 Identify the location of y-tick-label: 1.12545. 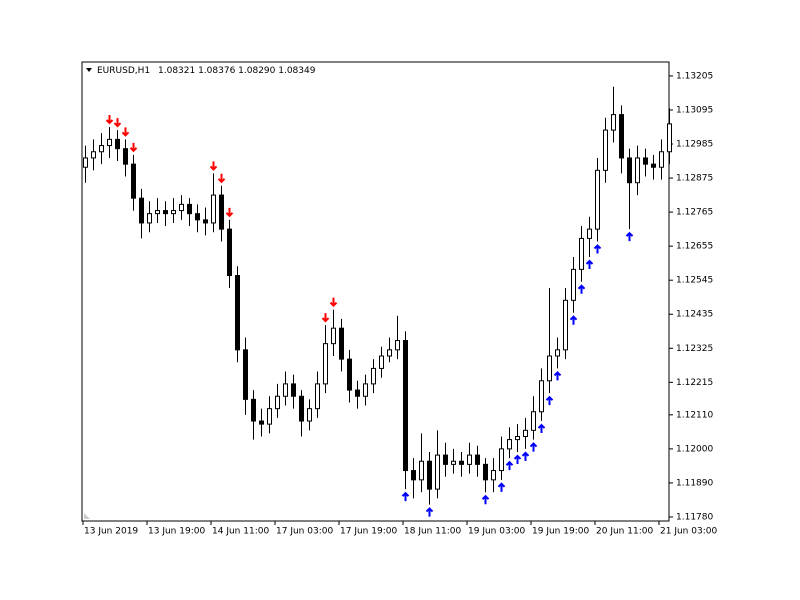
(694, 281).